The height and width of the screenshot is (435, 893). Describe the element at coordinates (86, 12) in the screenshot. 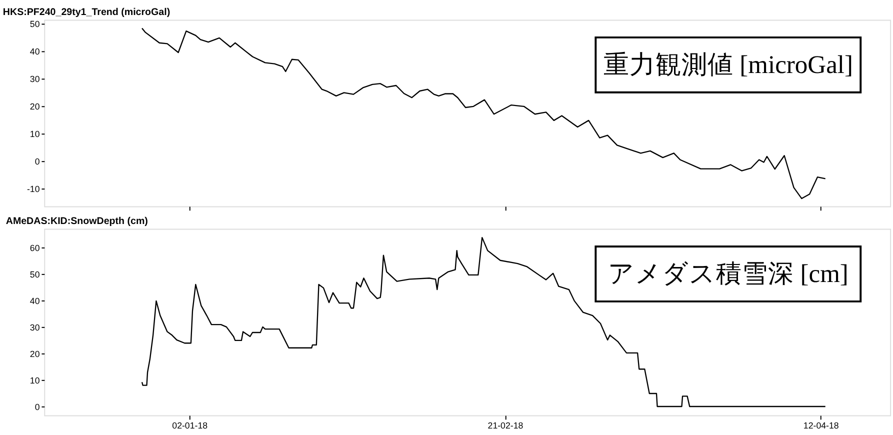

I see `chart-title: HKS:PF240_29ty1_Trend (microGal)` at that location.